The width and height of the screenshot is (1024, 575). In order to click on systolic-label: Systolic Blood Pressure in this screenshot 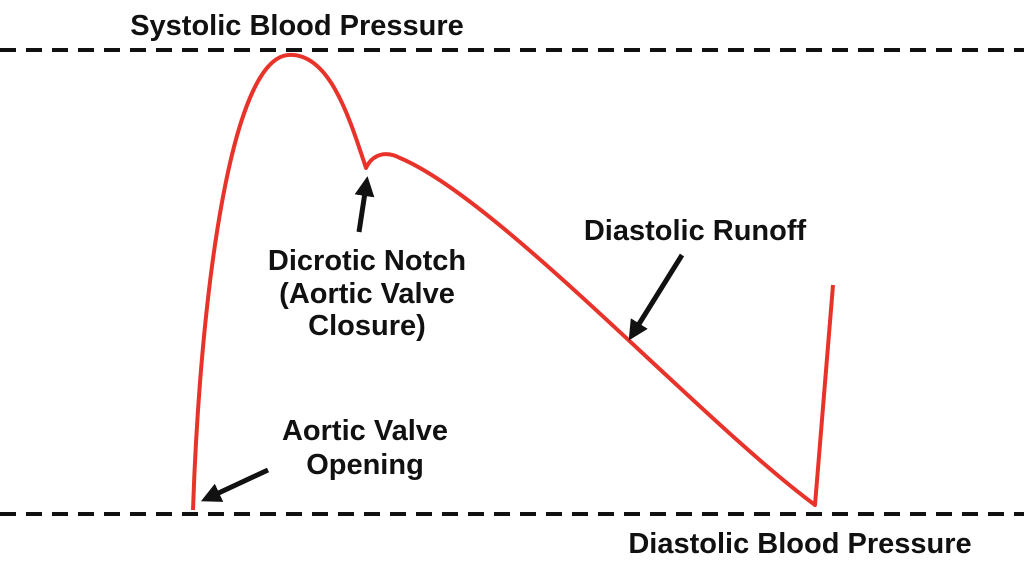, I will do `click(297, 26)`.